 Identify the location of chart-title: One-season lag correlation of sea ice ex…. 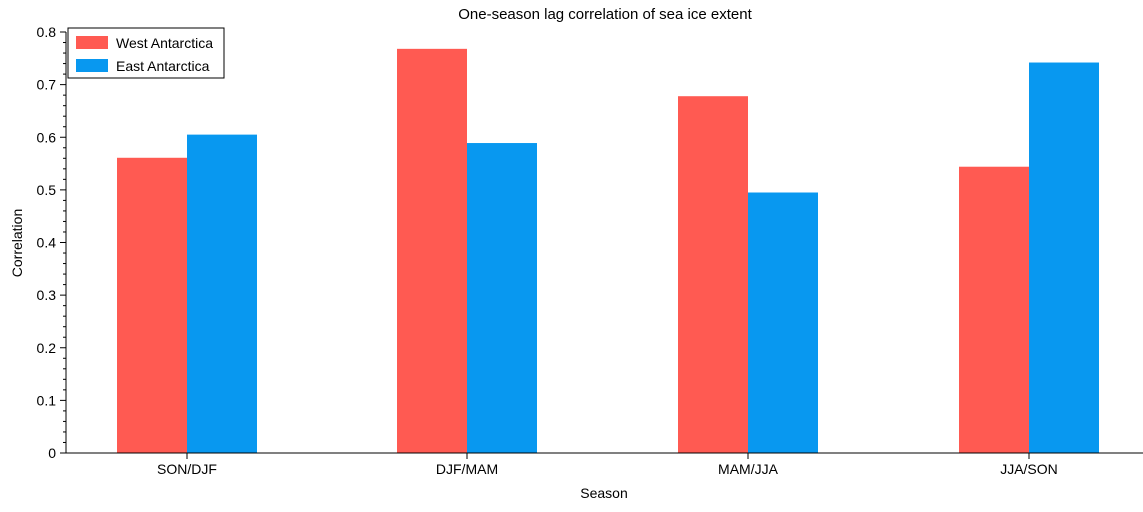
(605, 14).